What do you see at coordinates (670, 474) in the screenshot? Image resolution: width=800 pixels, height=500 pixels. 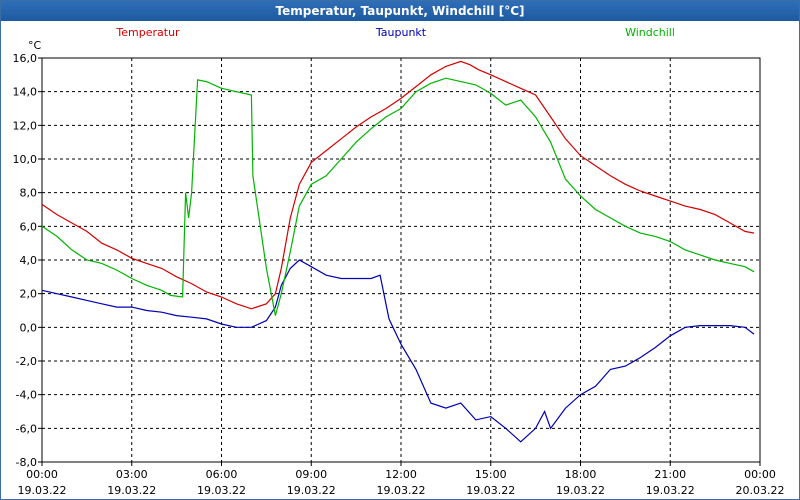 I see `x-tick-time-label: 21:00` at bounding box center [670, 474].